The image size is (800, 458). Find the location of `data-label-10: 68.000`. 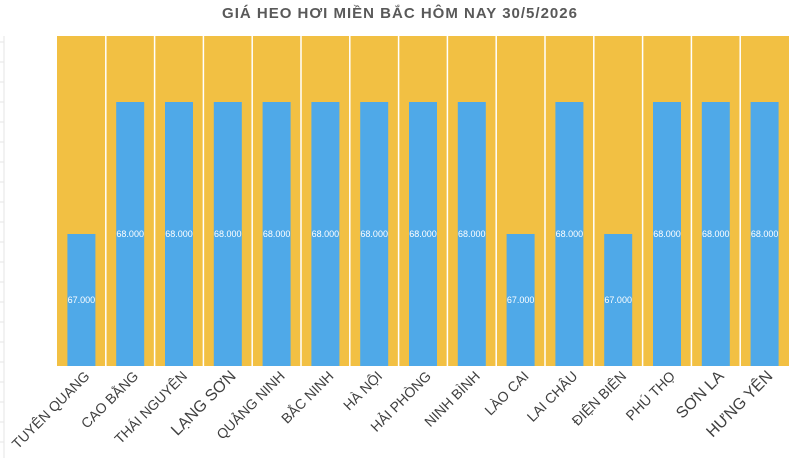

data-label-10: 68.000 is located at coordinates (570, 234).